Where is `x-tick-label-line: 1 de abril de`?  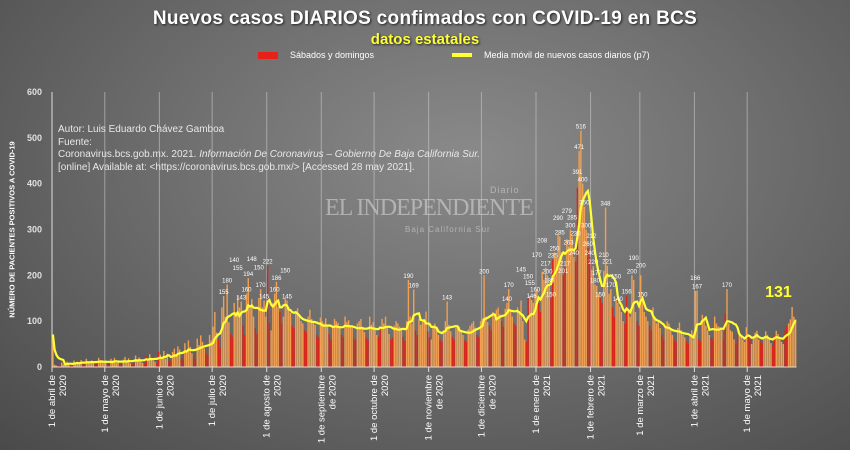
x-tick-label-line: 1 de abril de is located at coordinates (52, 401).